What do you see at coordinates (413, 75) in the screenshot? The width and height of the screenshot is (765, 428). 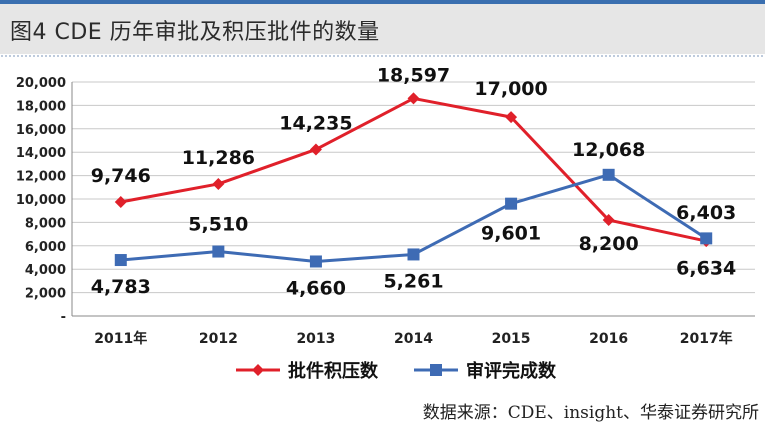 I see `data-label-backlog: 18,597` at bounding box center [413, 75].